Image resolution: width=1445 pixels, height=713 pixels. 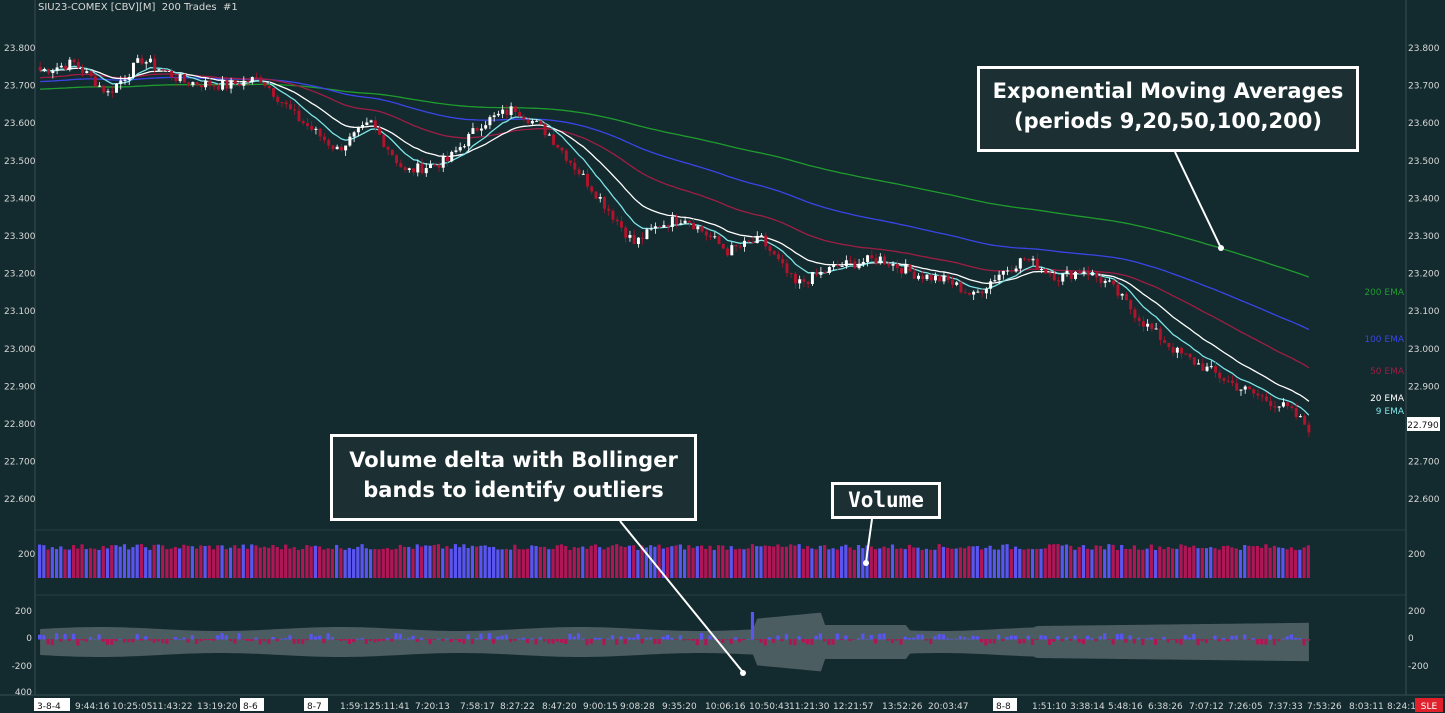 What do you see at coordinates (769, 707) in the screenshot?
I see `time-label: 10:50:43` at bounding box center [769, 707].